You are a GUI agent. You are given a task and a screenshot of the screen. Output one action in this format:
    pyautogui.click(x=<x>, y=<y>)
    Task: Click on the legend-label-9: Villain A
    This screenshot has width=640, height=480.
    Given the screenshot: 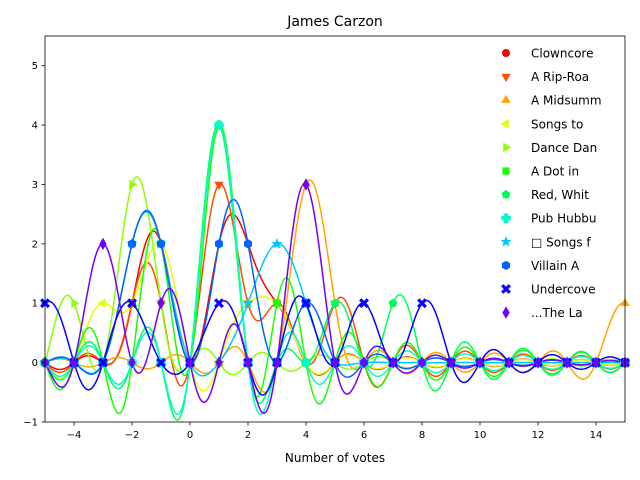 What is the action you would take?
    pyautogui.click(x=555, y=266)
    